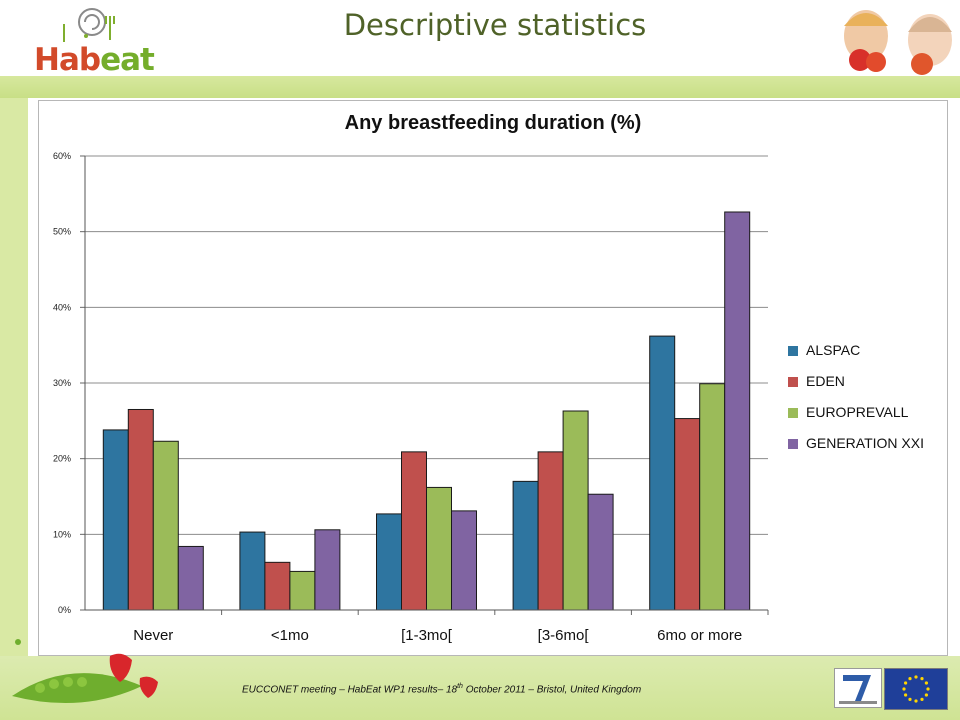  Describe the element at coordinates (916, 689) in the screenshot. I see `eu-flag-icon` at that location.